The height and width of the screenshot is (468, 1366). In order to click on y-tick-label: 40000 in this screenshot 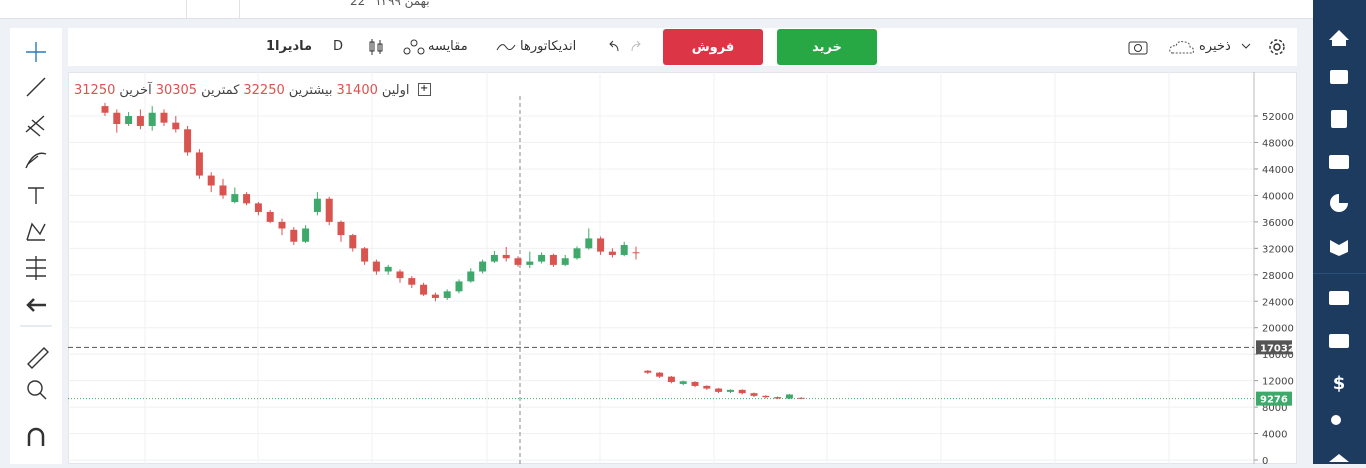, I will do `click(1278, 196)`.